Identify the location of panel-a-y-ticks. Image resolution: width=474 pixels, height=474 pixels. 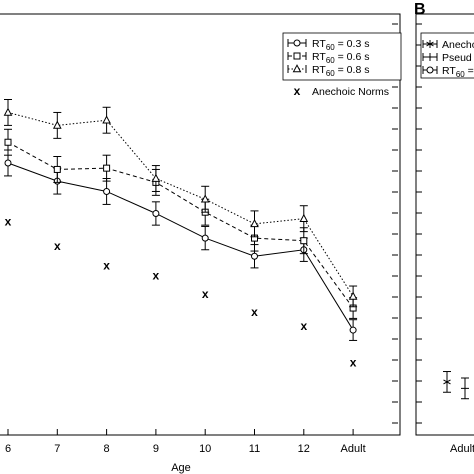
(395, 223).